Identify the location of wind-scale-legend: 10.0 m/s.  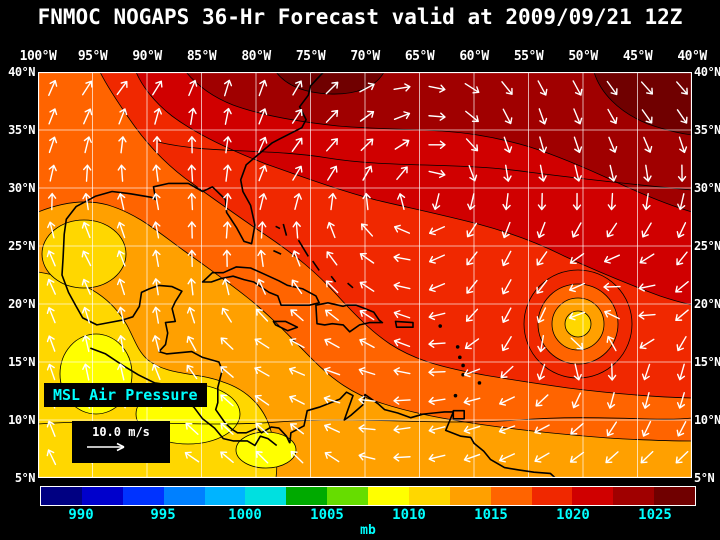
(121, 442).